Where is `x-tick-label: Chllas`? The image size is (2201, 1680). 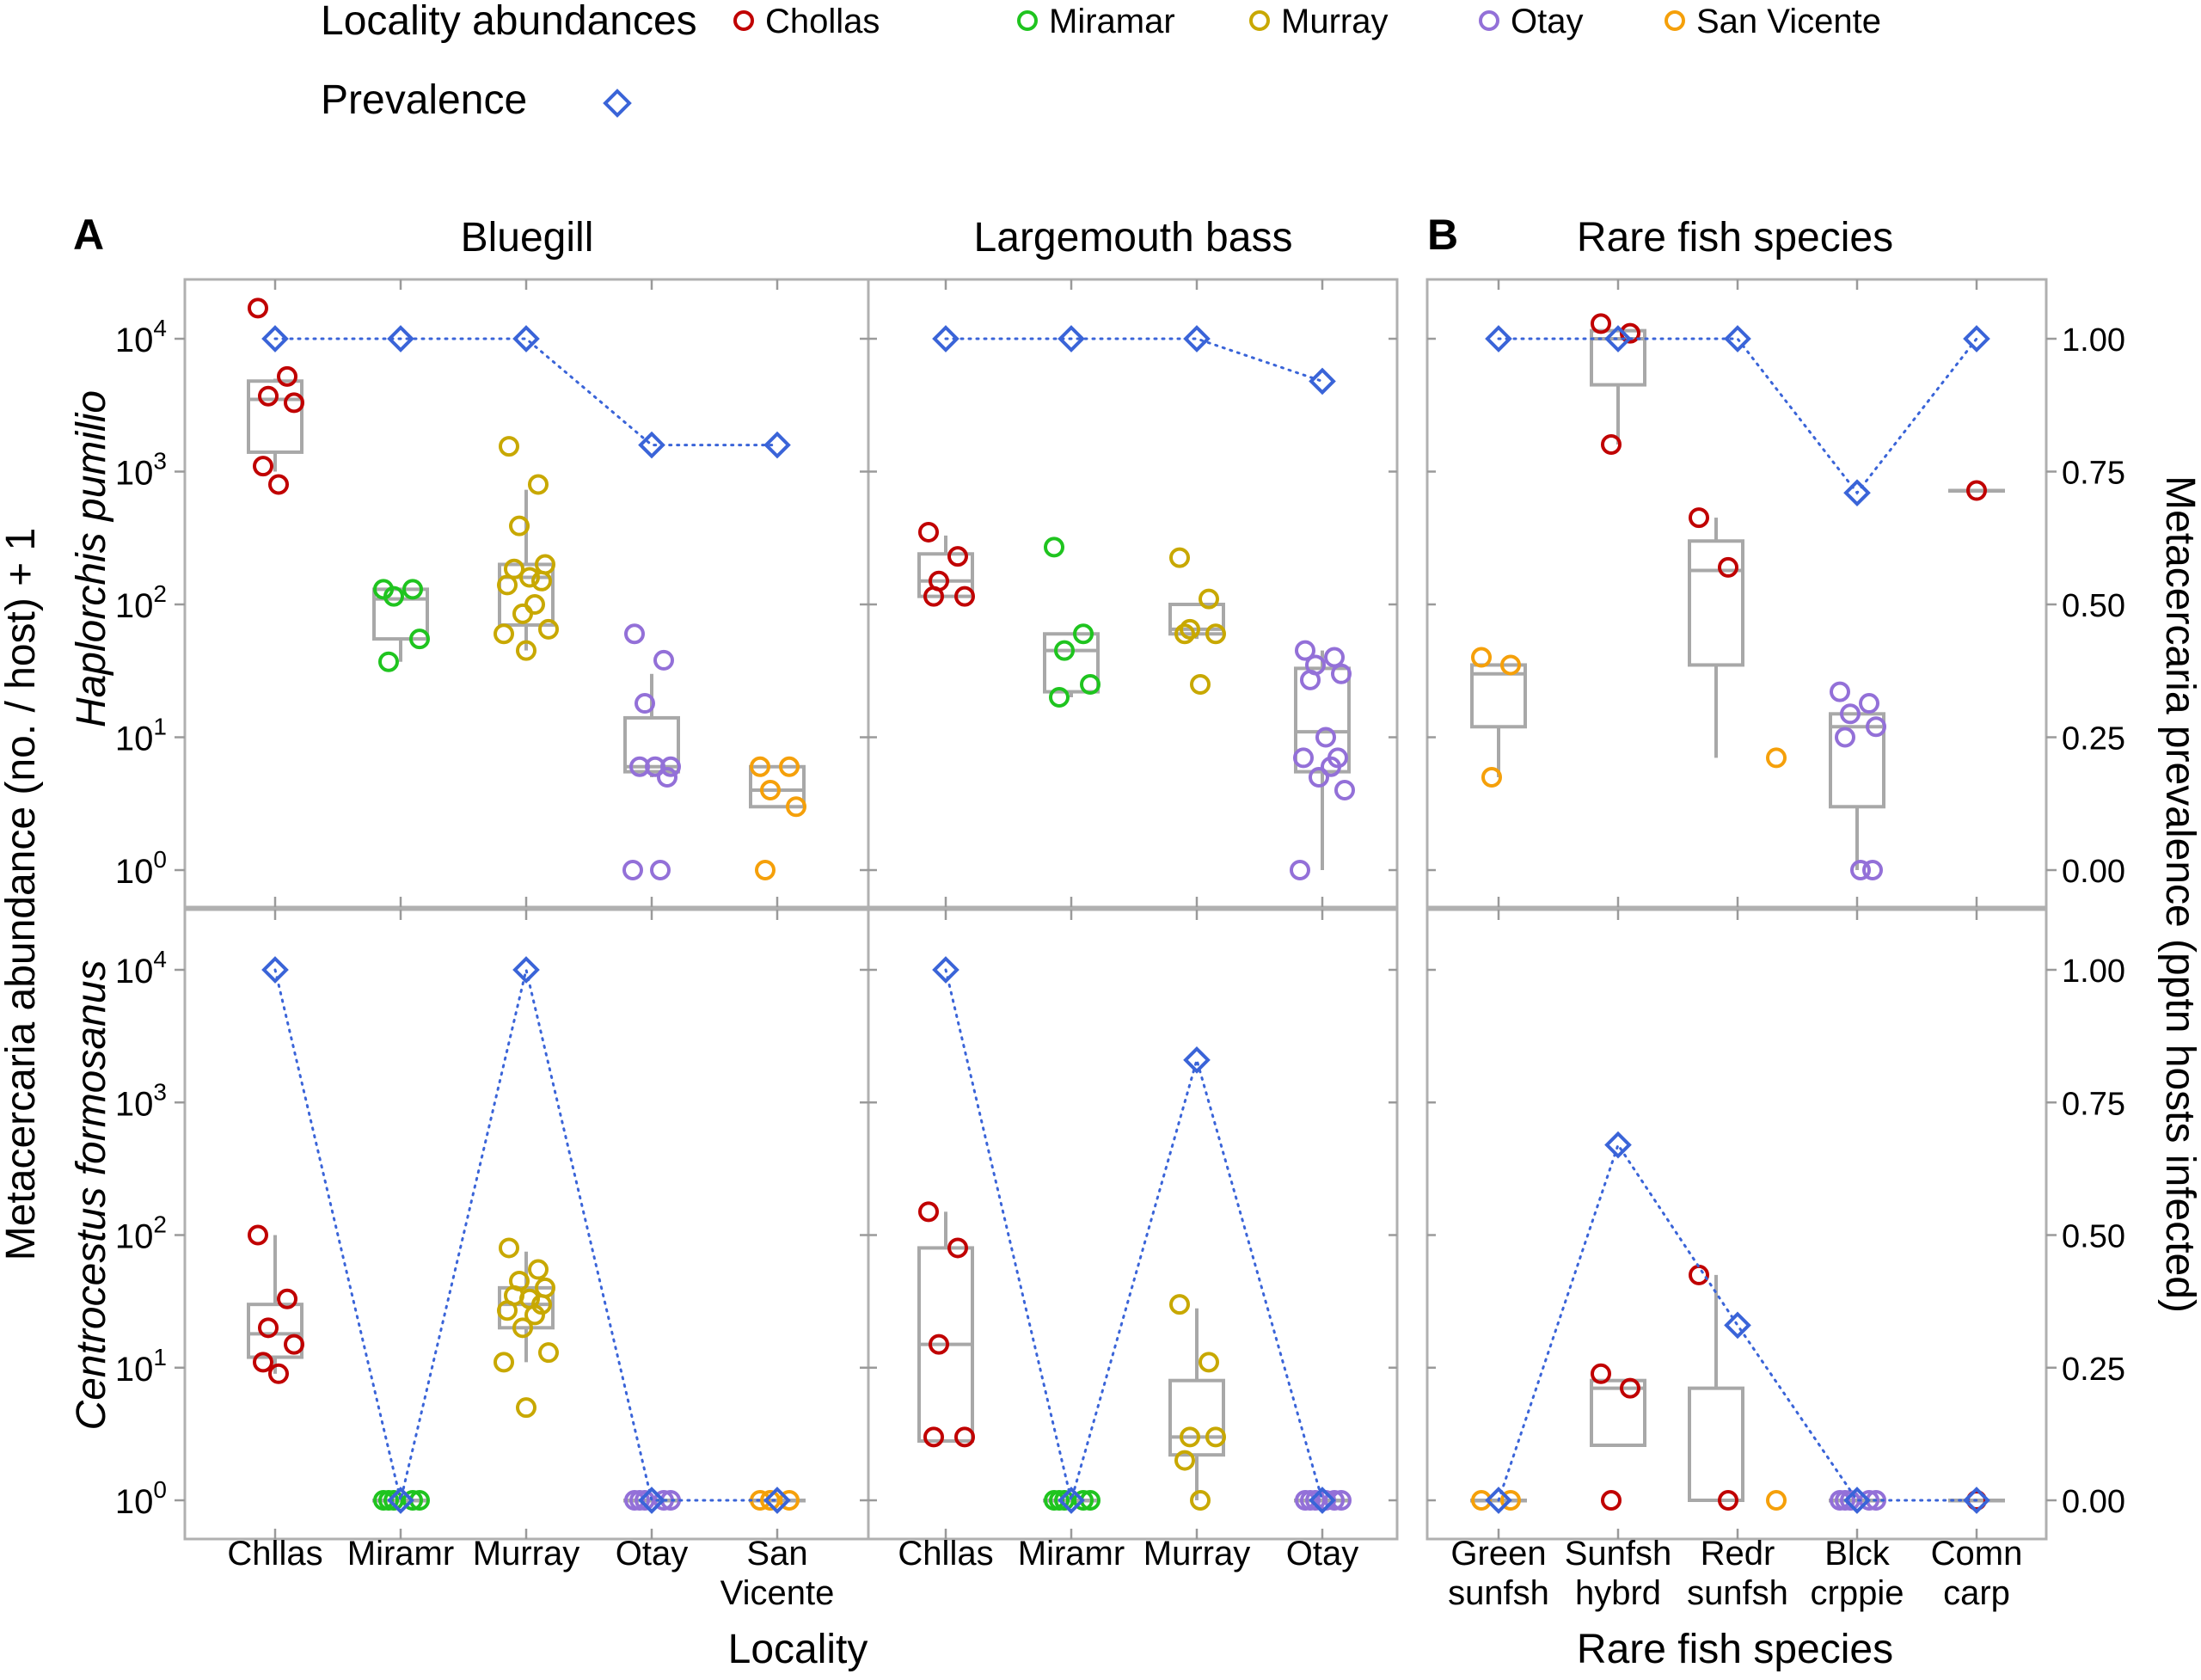 x-tick-label: Chllas is located at coordinates (945, 1554).